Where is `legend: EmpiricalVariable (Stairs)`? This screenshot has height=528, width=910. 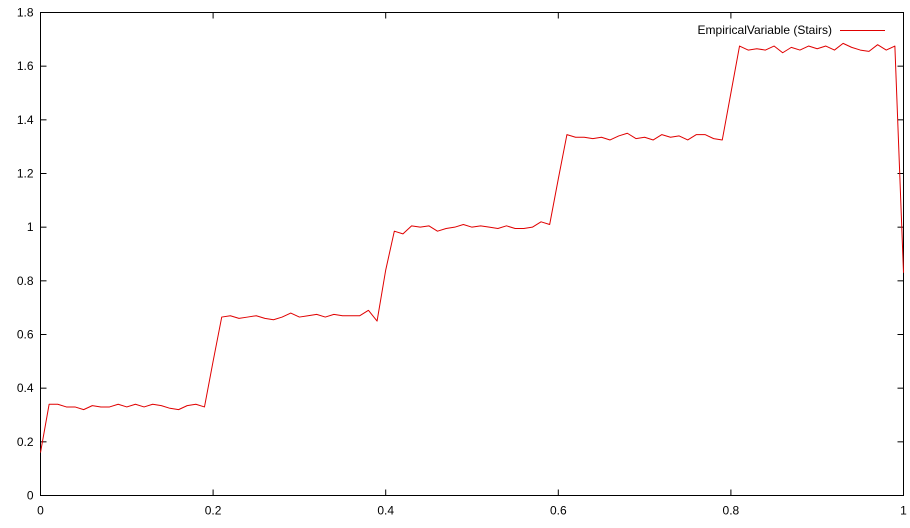
legend: EmpiricalVariable (Stairs) is located at coordinates (791, 30).